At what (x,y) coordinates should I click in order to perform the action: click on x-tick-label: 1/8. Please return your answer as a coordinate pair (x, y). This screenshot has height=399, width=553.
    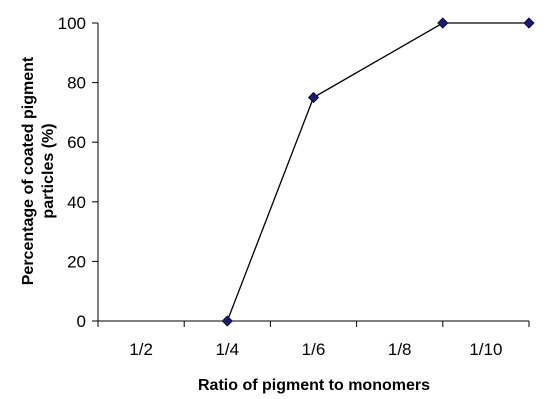
    Looking at the image, I should click on (400, 349).